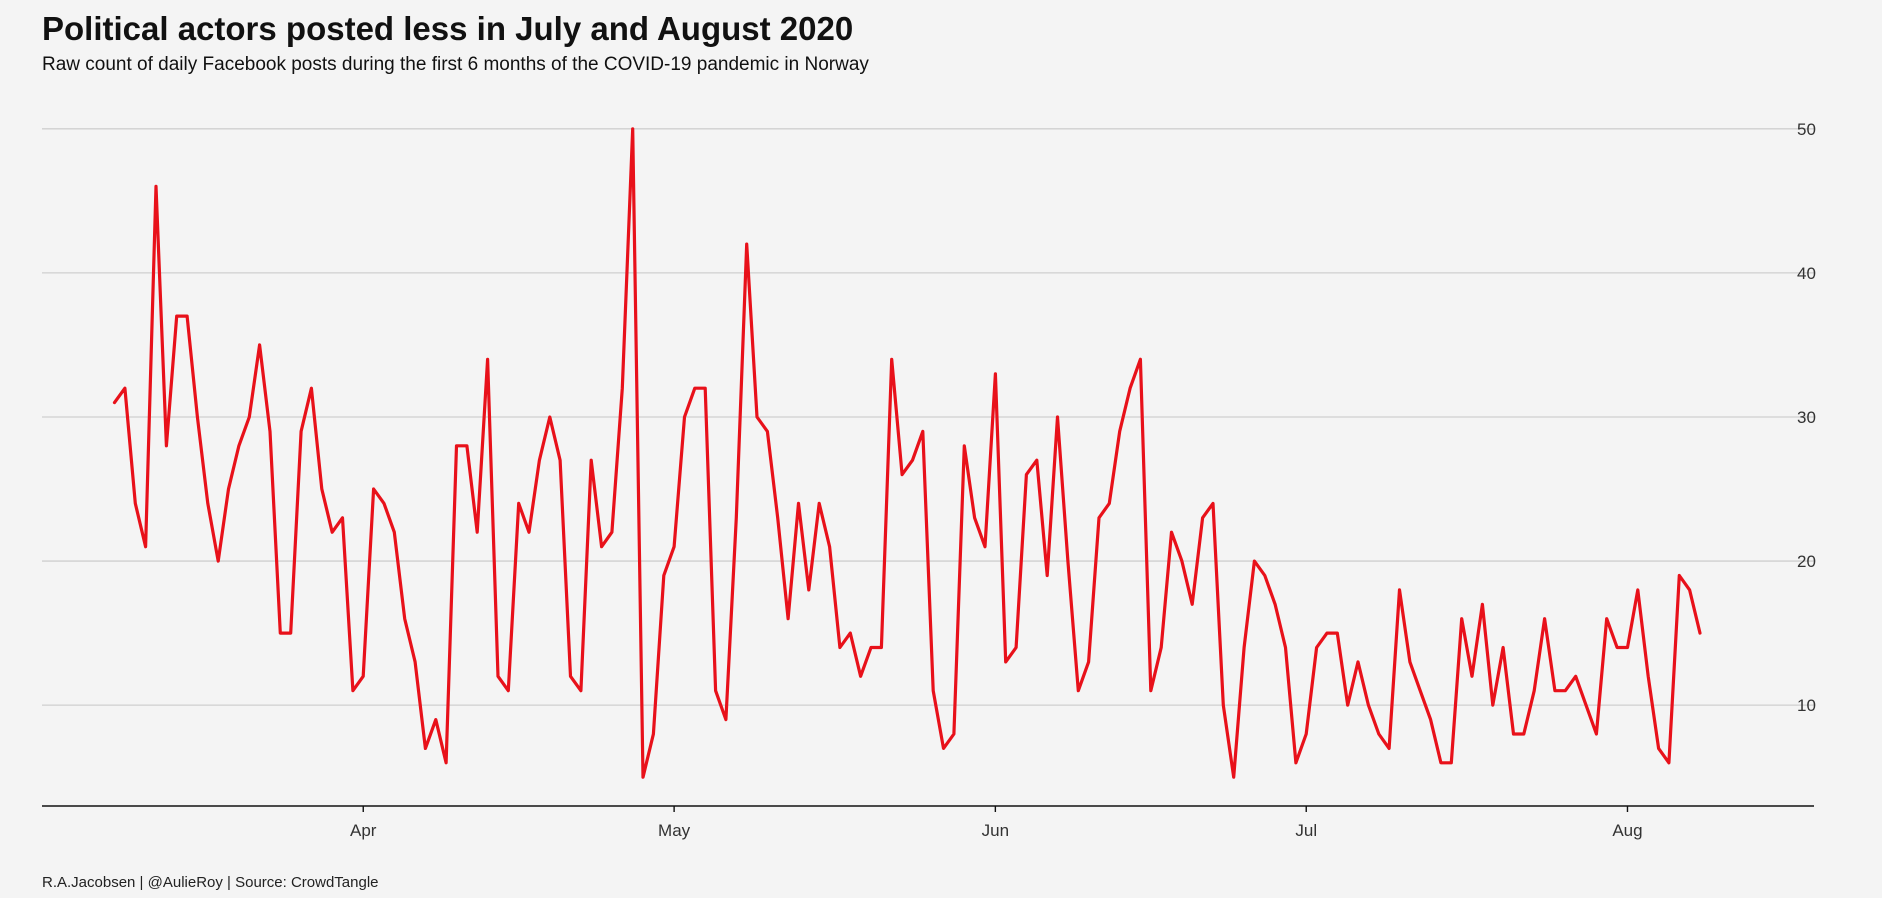 Image resolution: width=1882 pixels, height=898 pixels. Describe the element at coordinates (1806, 561) in the screenshot. I see `y-tick-label: 20` at that location.